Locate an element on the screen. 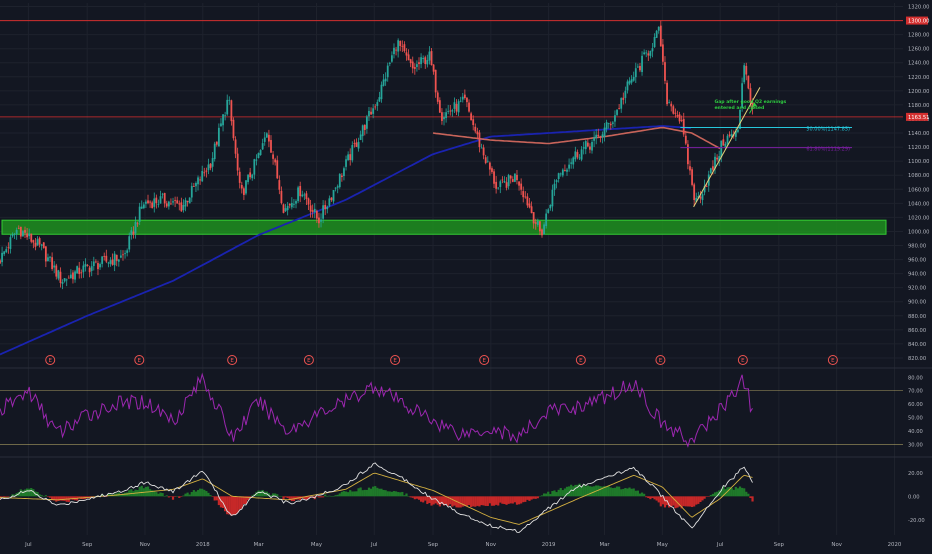 This screenshot has height=554, width=932. resistance-price-tag-label: 1300.00 is located at coordinates (918, 22).